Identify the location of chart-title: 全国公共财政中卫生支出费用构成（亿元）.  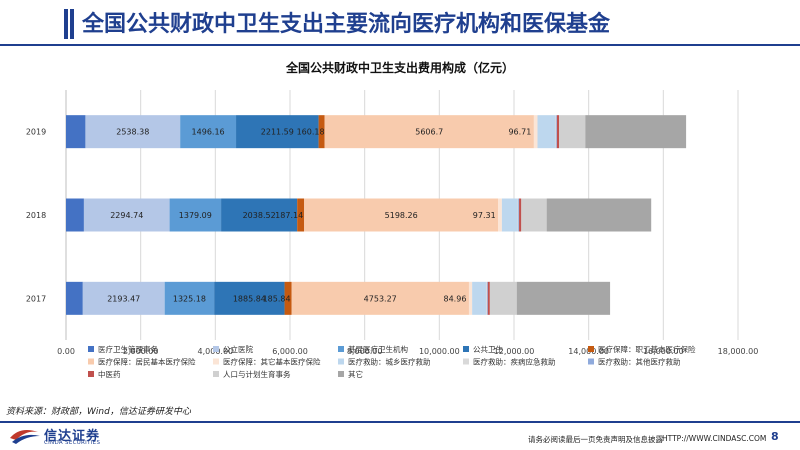
(399, 67).